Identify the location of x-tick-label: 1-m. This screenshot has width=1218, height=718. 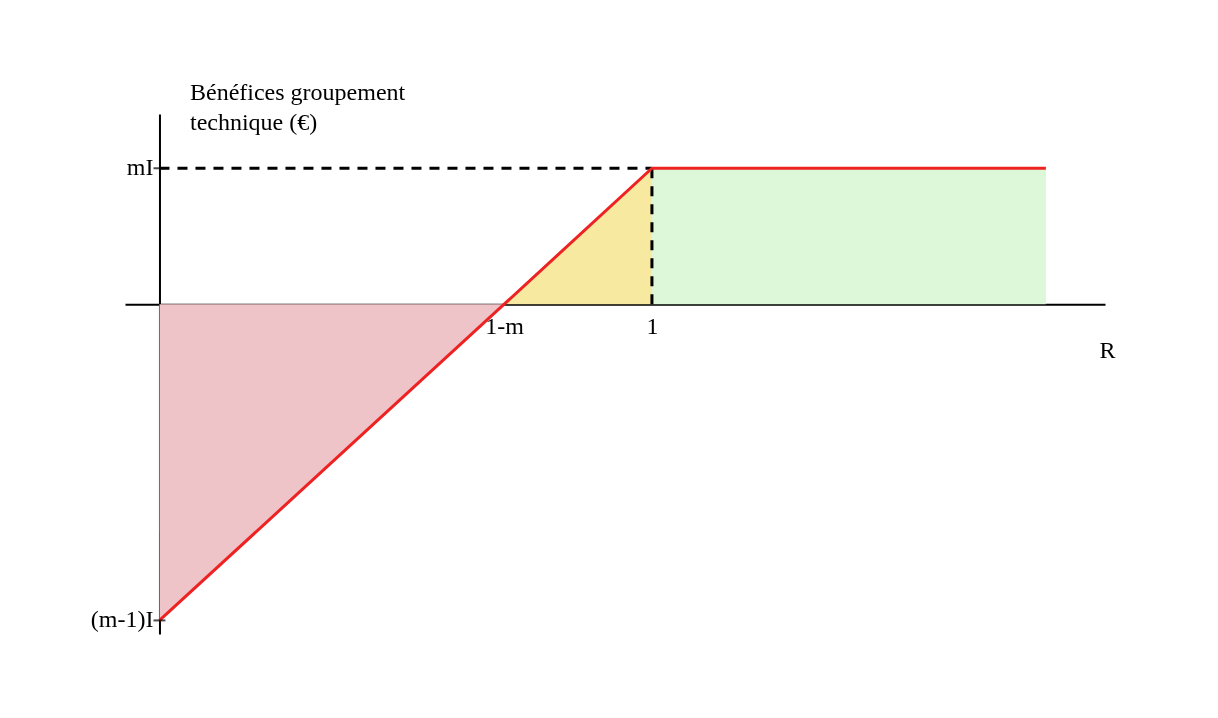
(505, 325).